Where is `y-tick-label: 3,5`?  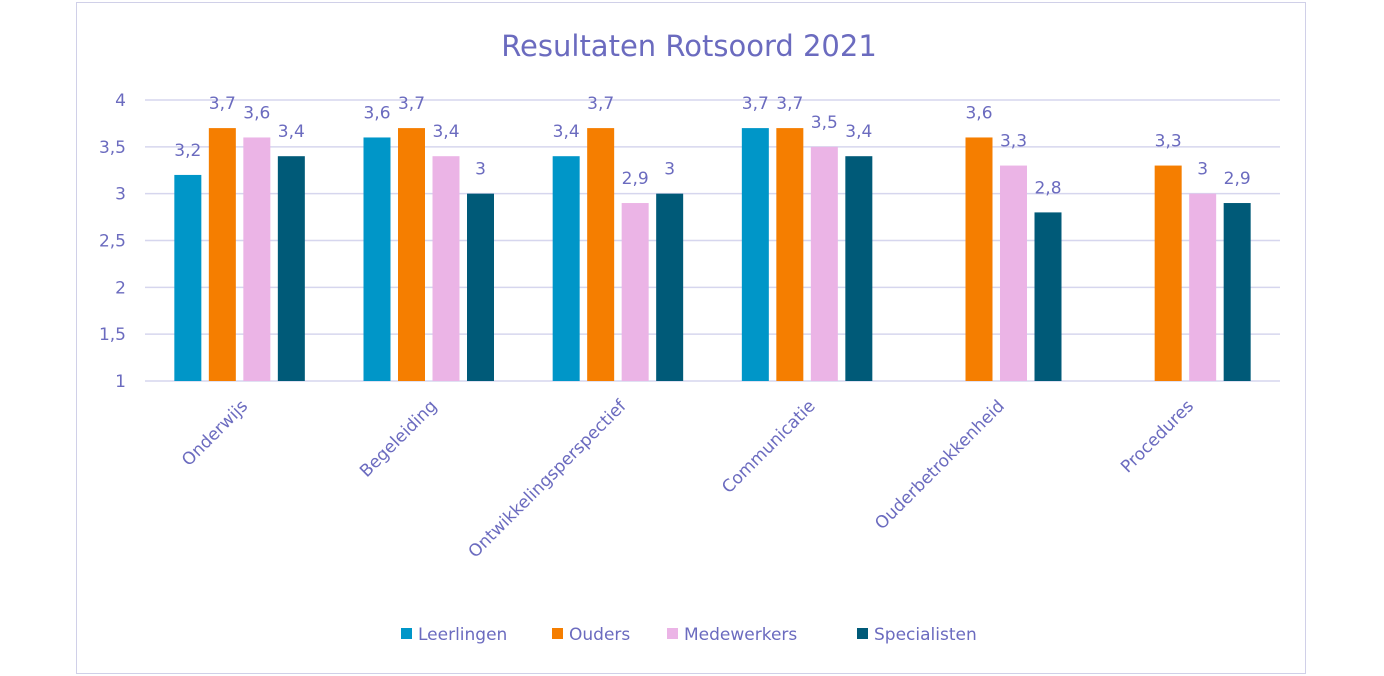 y-tick-label: 3,5 is located at coordinates (112, 148).